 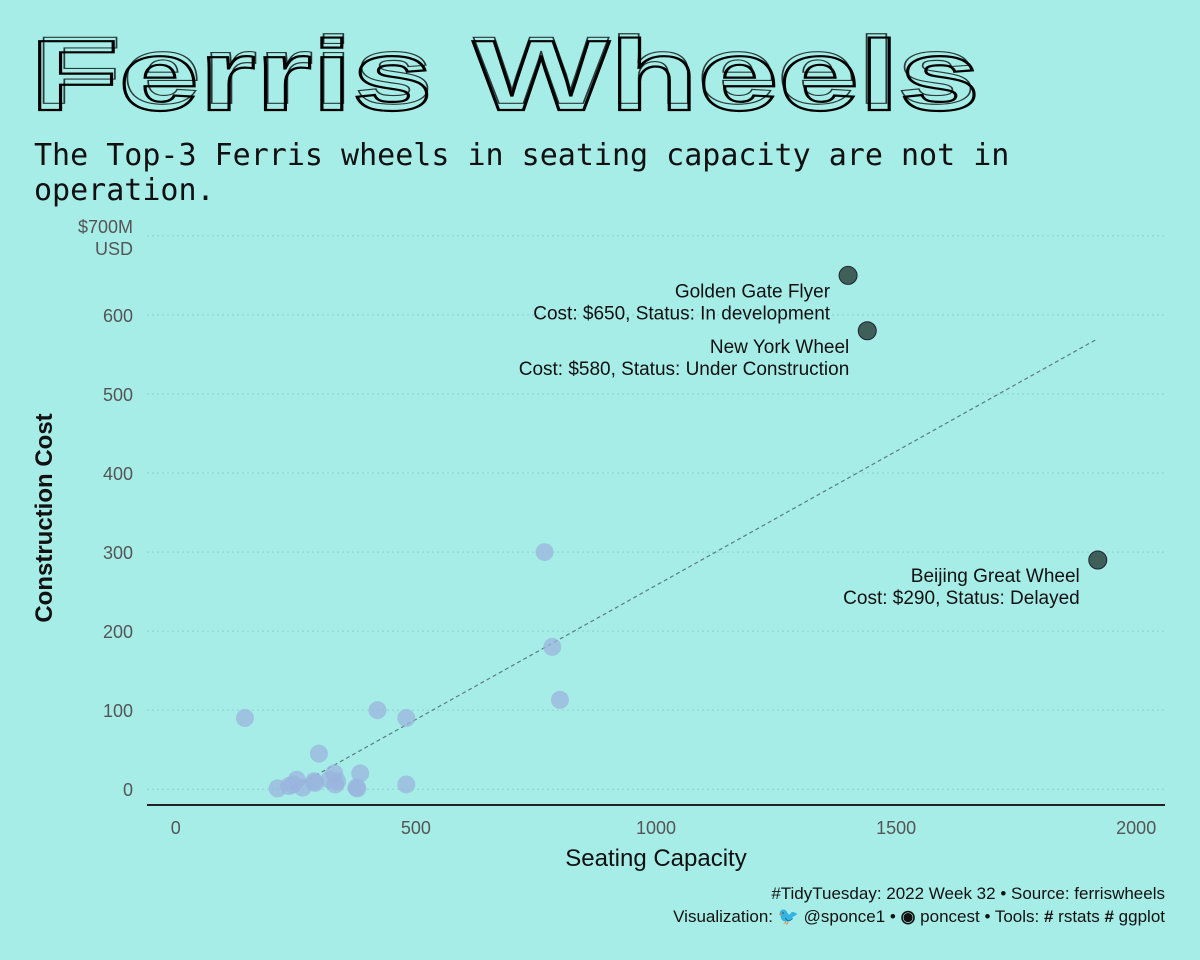 I want to click on x-tick-label: 500, so click(x=416, y=828).